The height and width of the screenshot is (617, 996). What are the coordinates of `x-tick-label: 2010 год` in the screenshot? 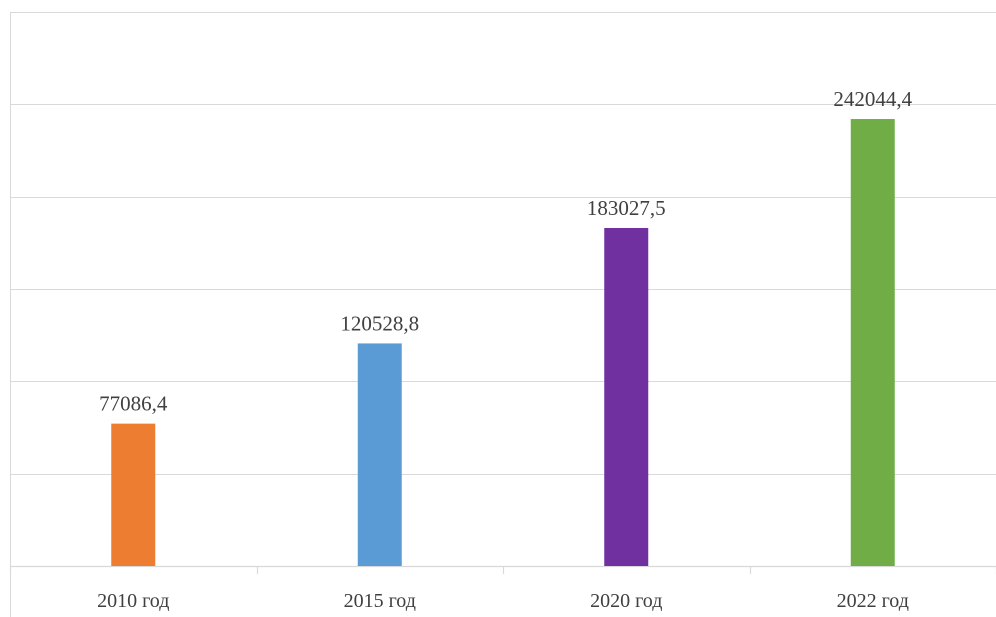 It's located at (133, 601).